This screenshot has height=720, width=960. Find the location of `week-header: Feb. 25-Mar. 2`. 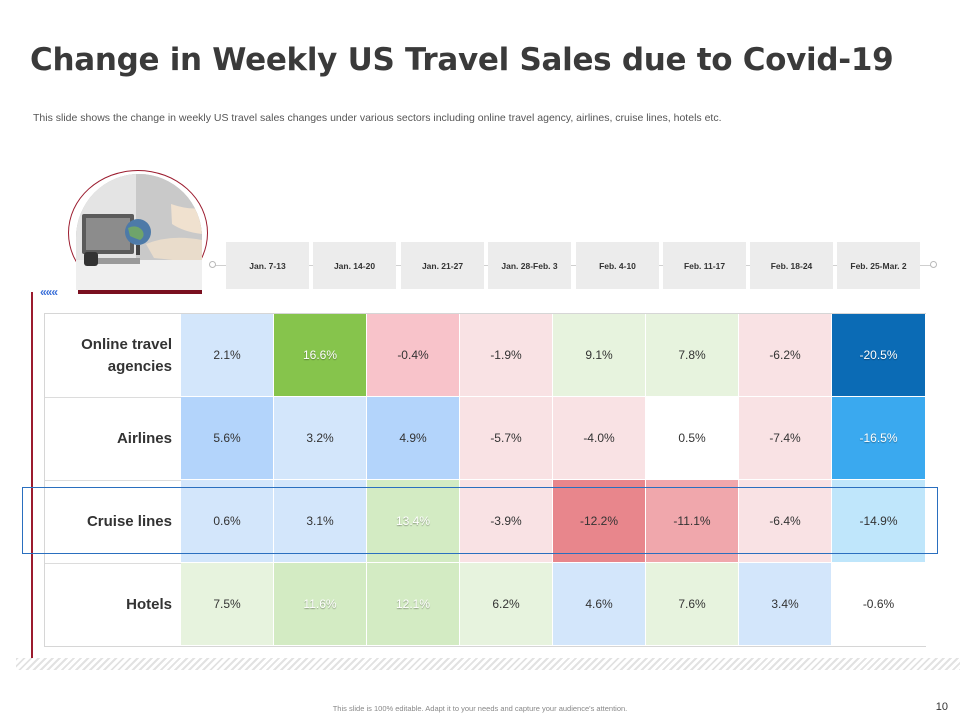

week-header: Feb. 25-Mar. 2 is located at coordinates (878, 265).